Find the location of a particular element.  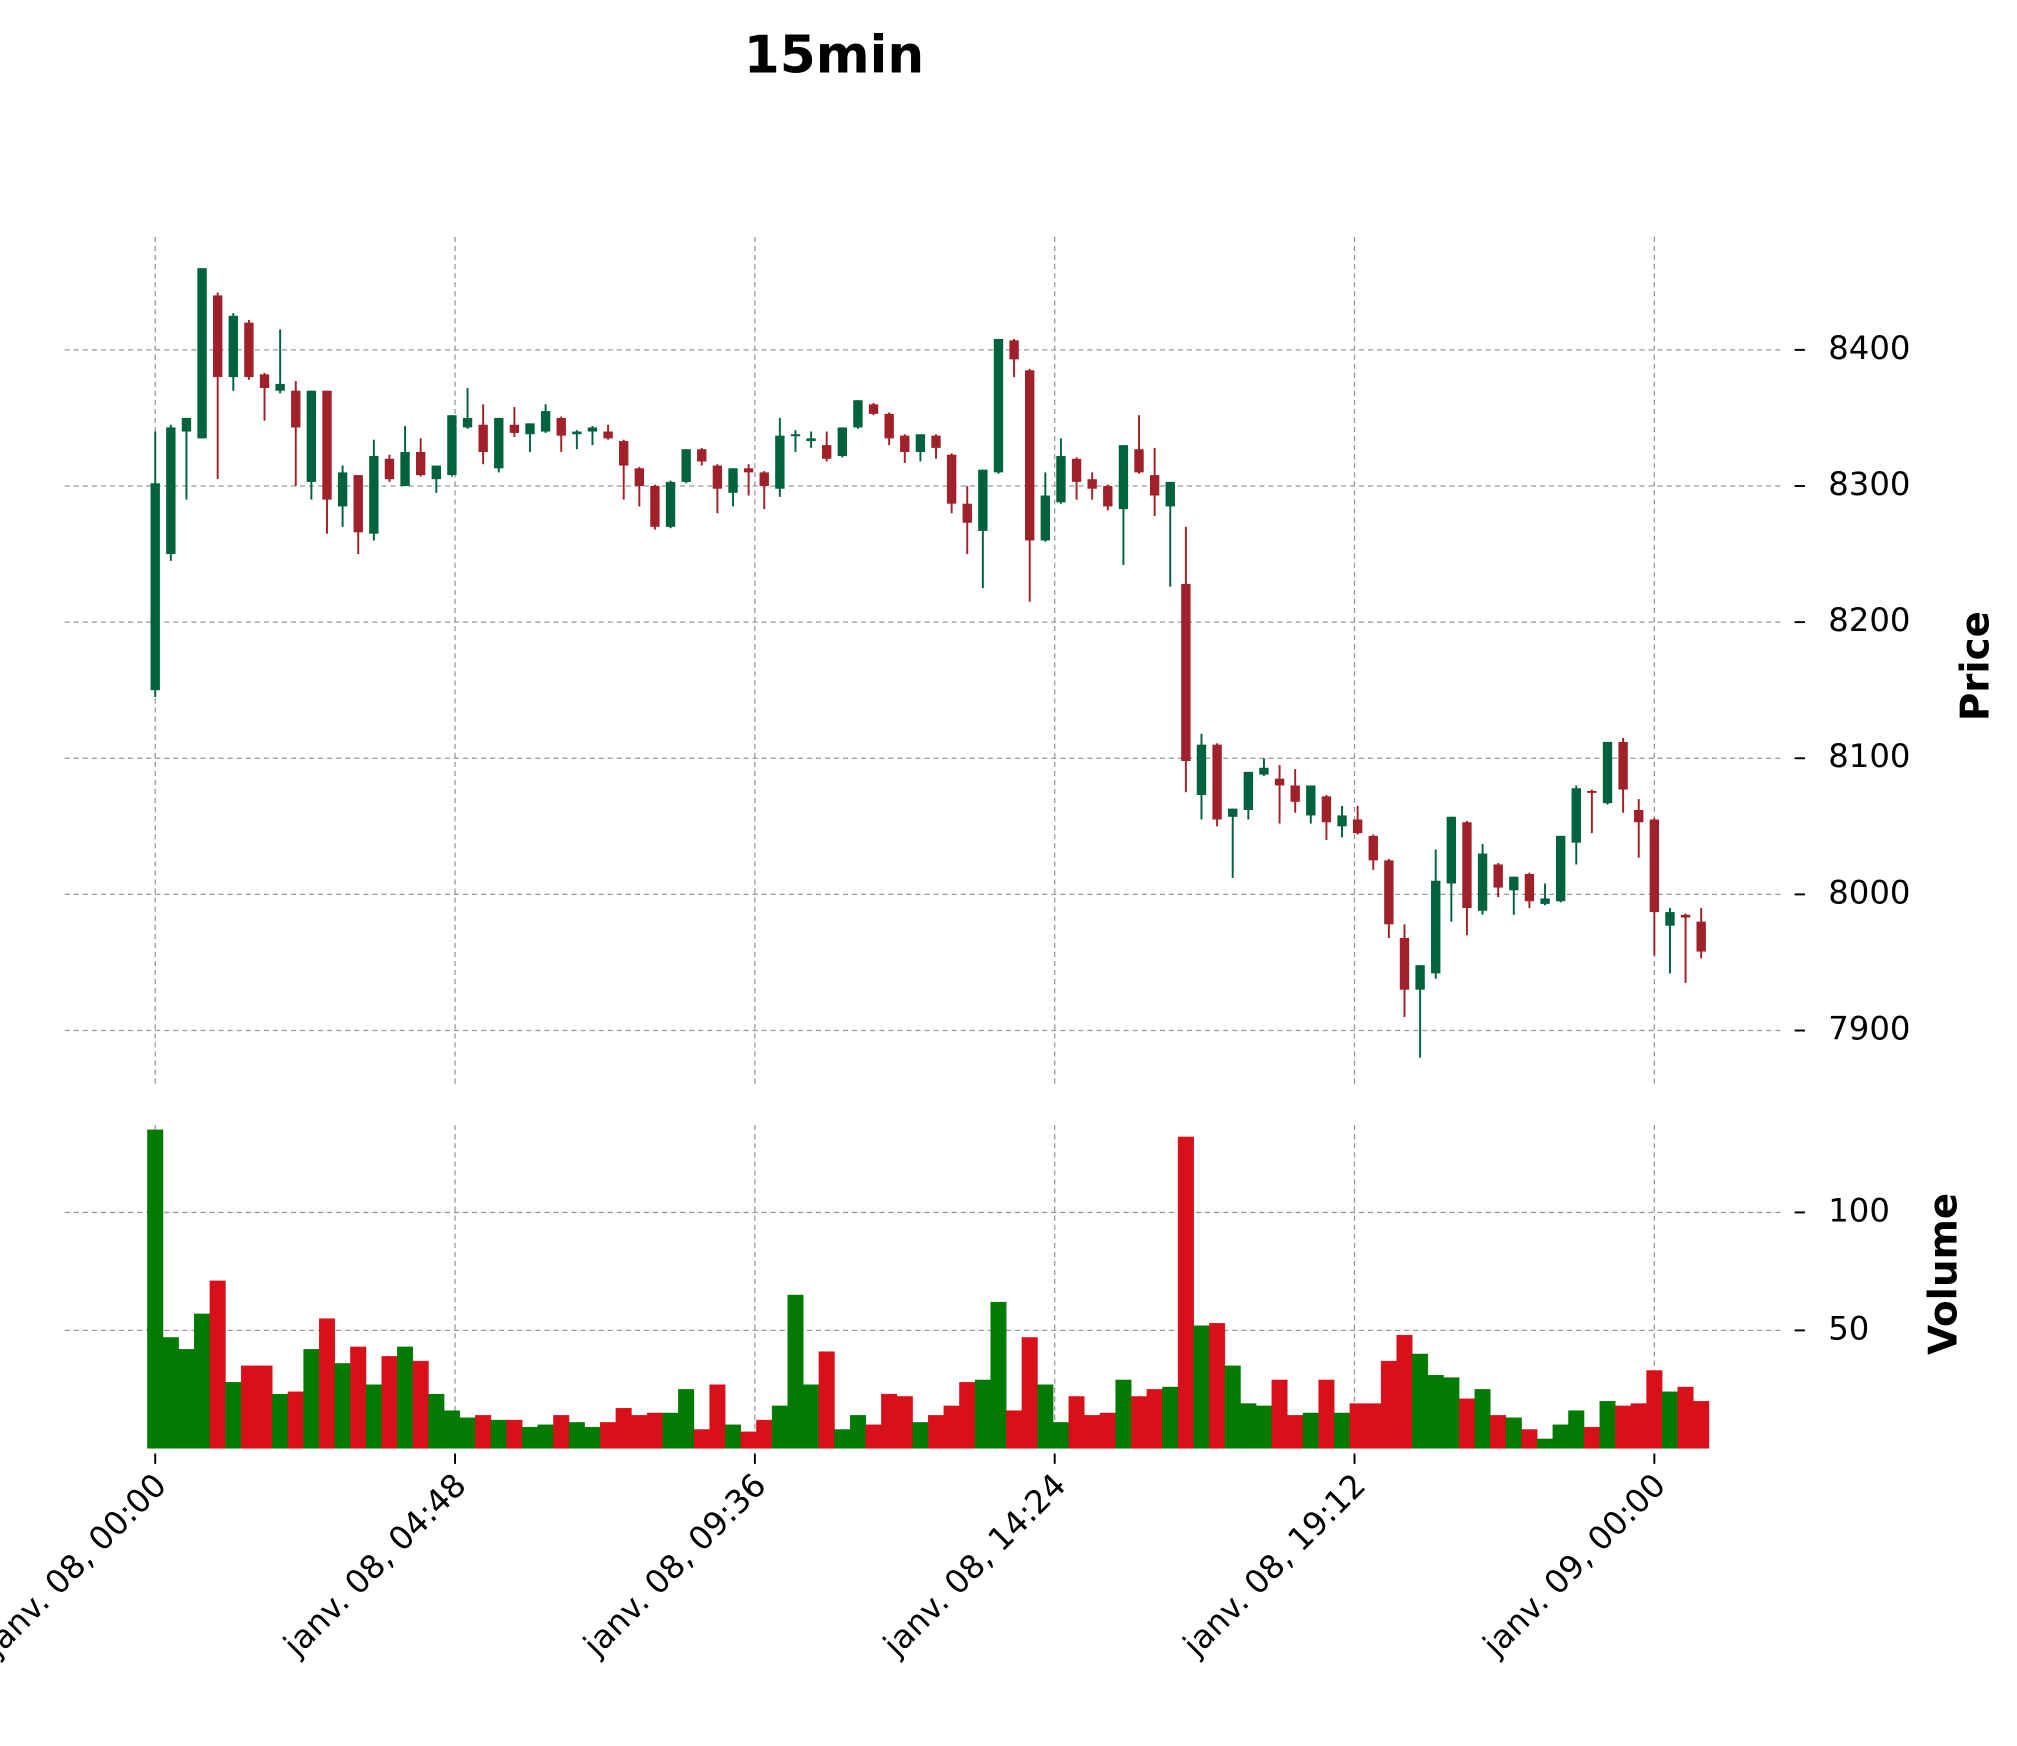

volume-axis-label: Volume is located at coordinates (1943, 1274).